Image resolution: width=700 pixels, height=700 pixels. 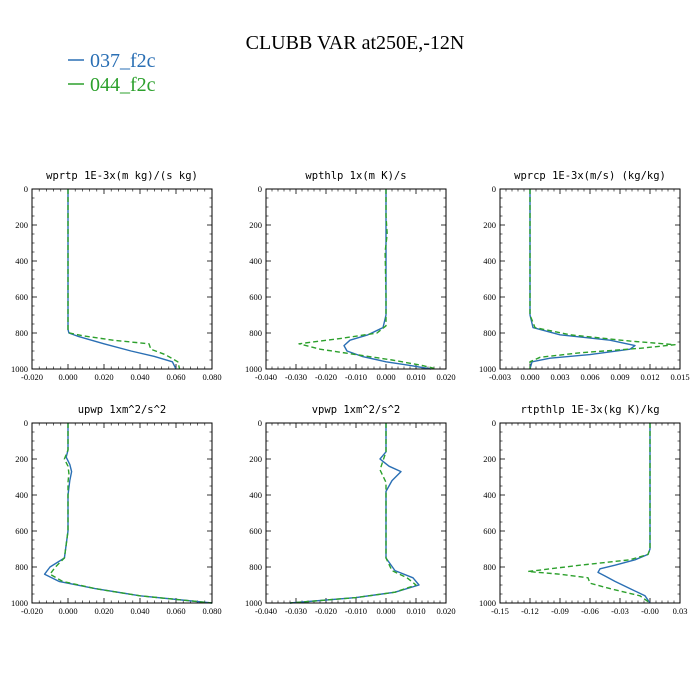 I want to click on legend-label-044: 044_f2c, so click(x=123, y=85).